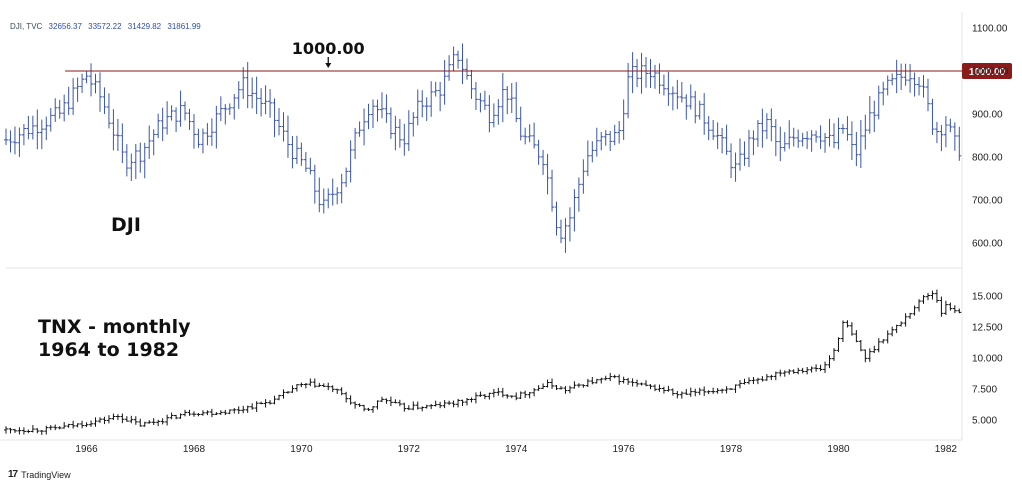 Image resolution: width=1022 pixels, height=488 pixels. Describe the element at coordinates (987, 328) in the screenshot. I see `tnx-y-tick: 12.500` at that location.